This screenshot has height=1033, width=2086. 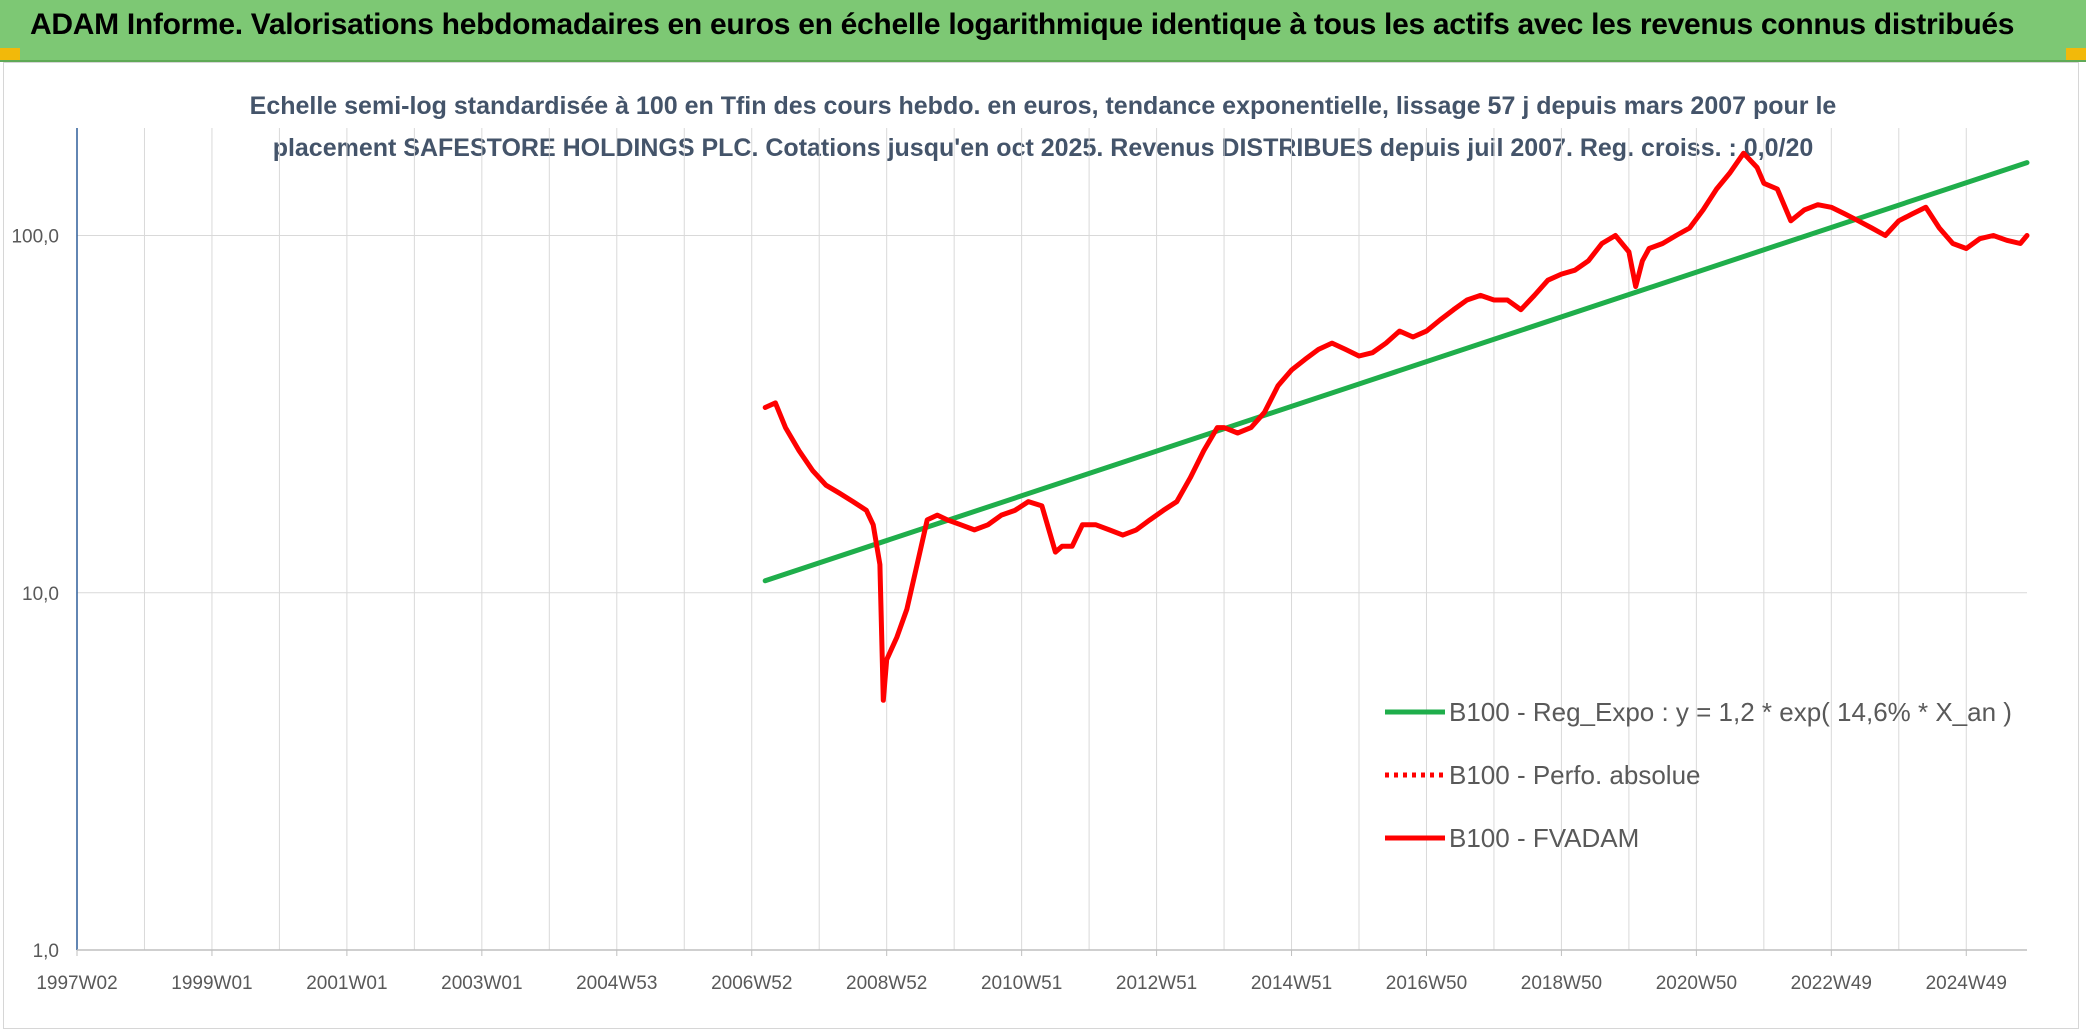 What do you see at coordinates (211, 983) in the screenshot?
I see `x-tick-label: 1999W01` at bounding box center [211, 983].